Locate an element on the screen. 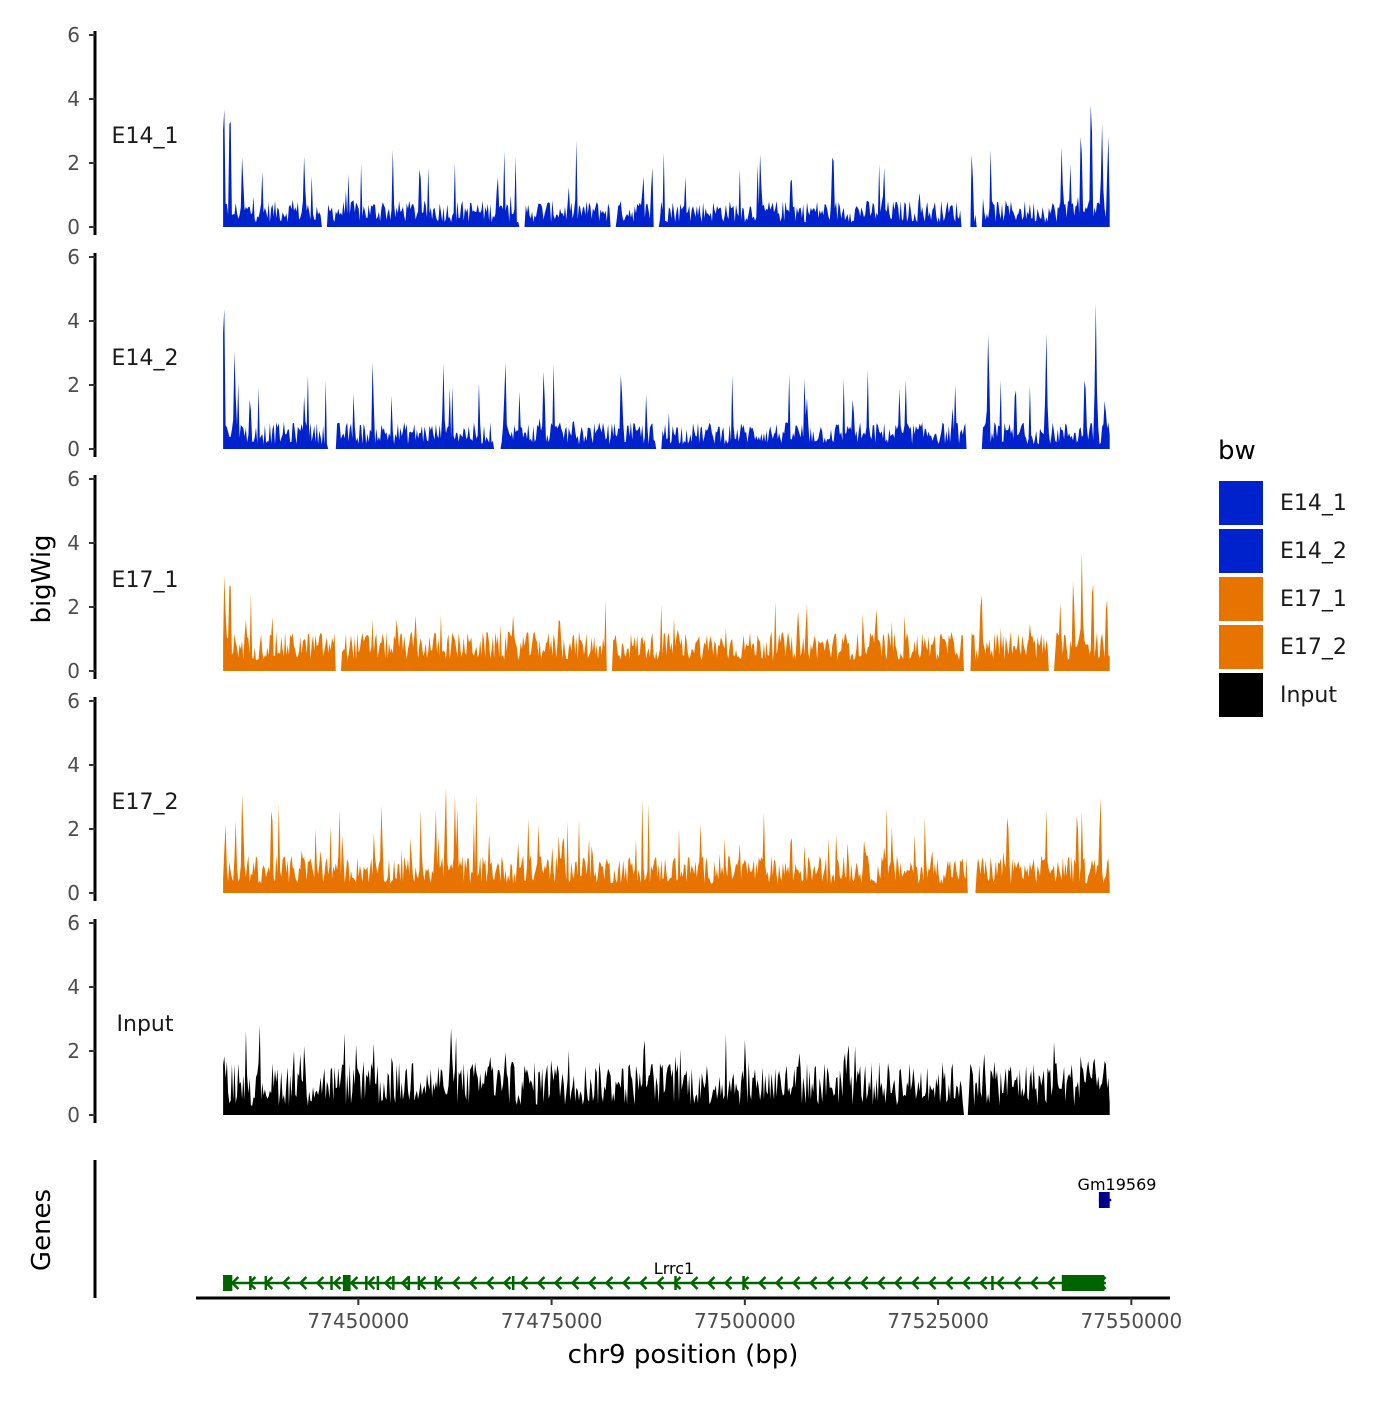 This screenshot has width=1400, height=1404. legend-label: E17_1 is located at coordinates (1313, 599).